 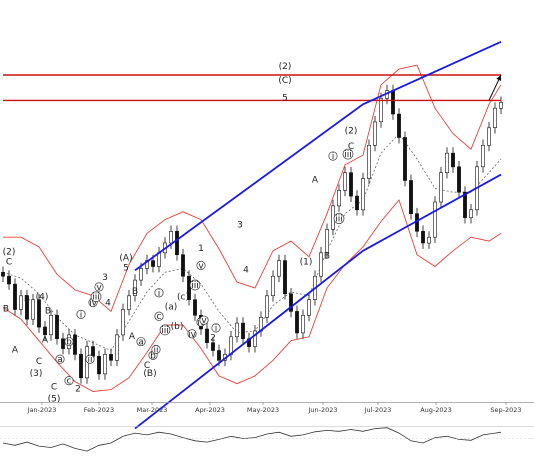 What do you see at coordinates (126, 268) in the screenshot?
I see `wave-label: 5` at bounding box center [126, 268].